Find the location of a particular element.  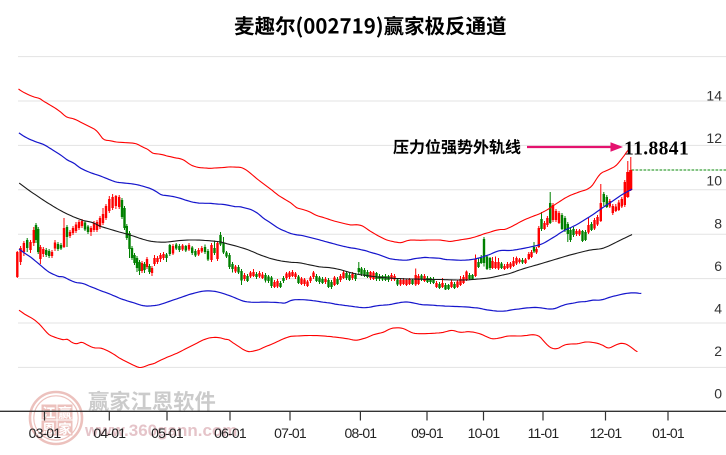

svg-text: 08-01 is located at coordinates (360, 433).